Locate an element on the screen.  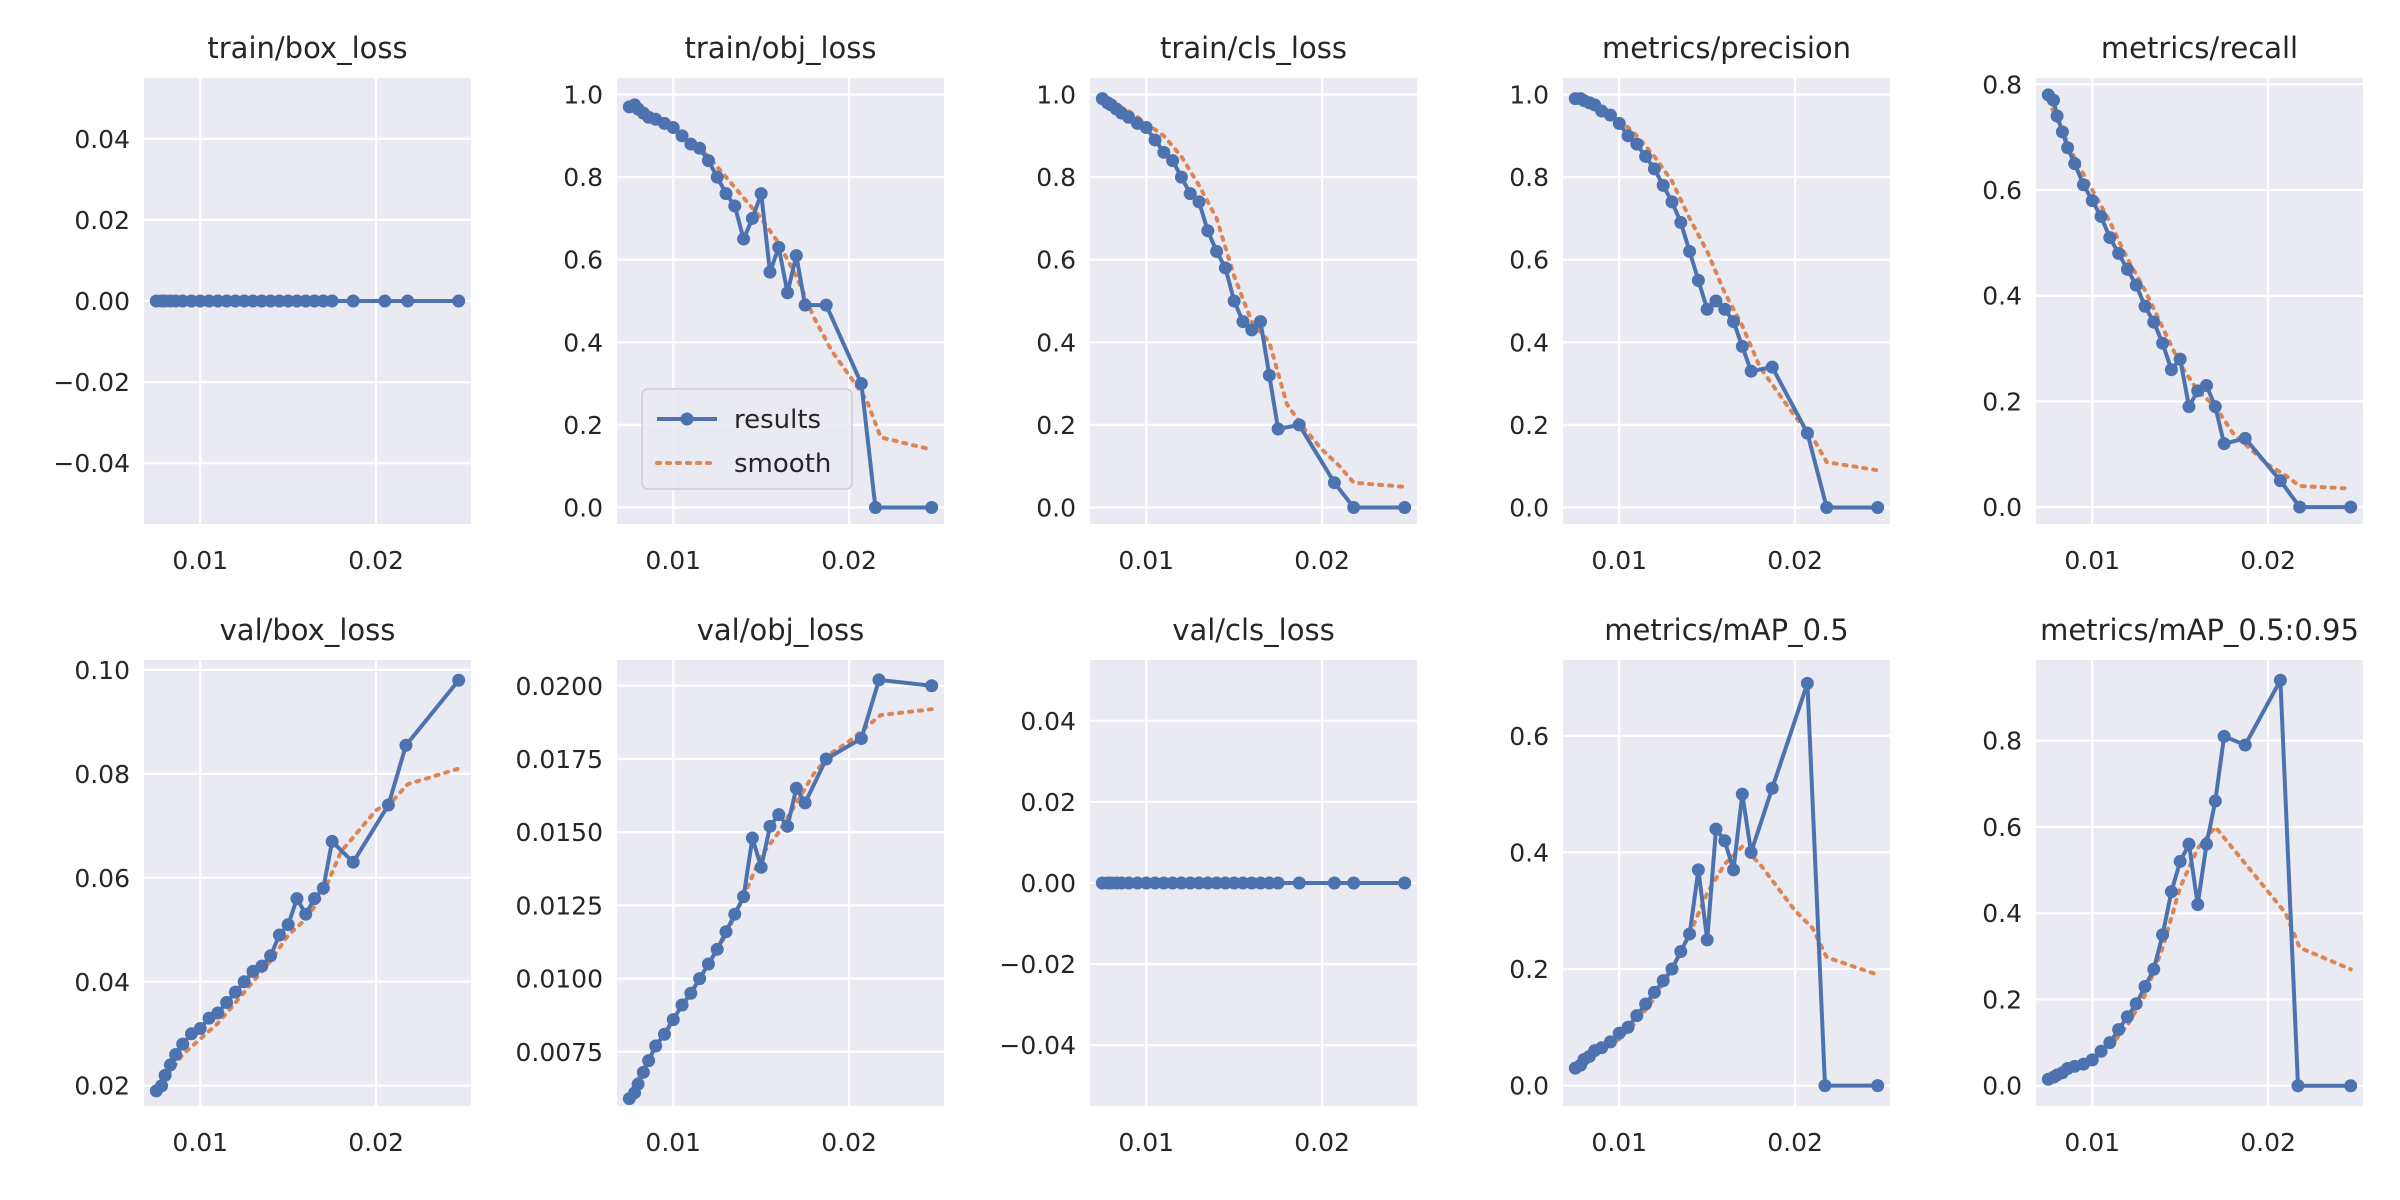
chart-metrics-recall-x-tick-label: 0.02 is located at coordinates (2268, 560).